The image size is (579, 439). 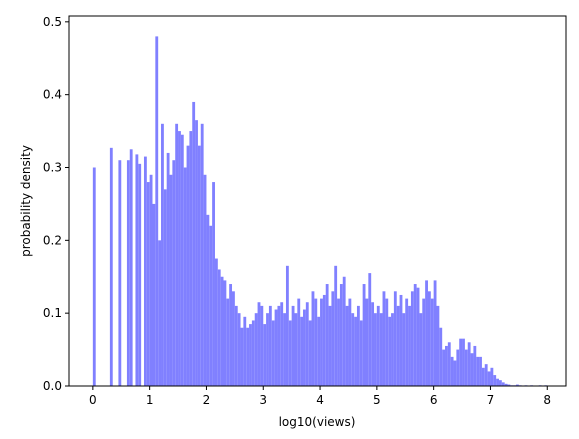 What do you see at coordinates (150, 400) in the screenshot?
I see `x-tick-label: 1` at bounding box center [150, 400].